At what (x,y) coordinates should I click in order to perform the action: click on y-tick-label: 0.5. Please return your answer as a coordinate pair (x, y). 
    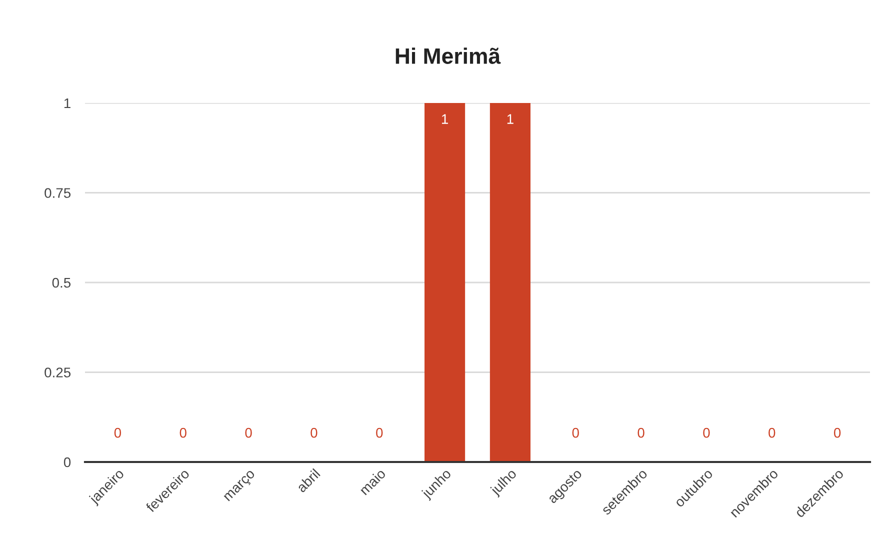
    Looking at the image, I should click on (61, 283).